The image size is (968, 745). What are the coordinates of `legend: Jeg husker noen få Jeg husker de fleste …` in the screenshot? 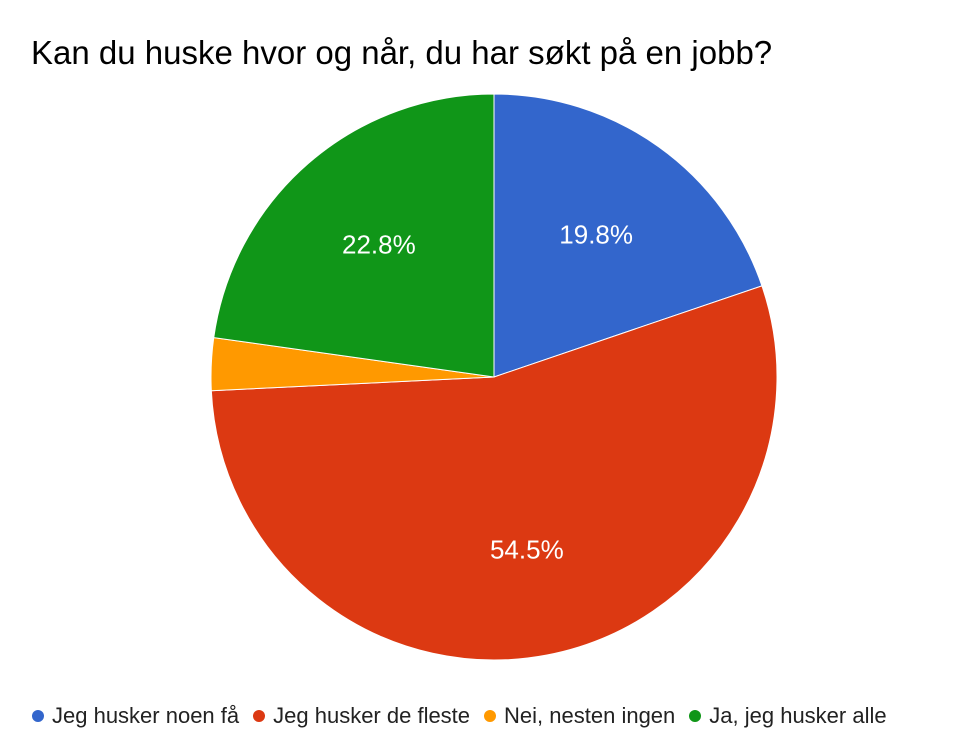 It's located at (459, 716).